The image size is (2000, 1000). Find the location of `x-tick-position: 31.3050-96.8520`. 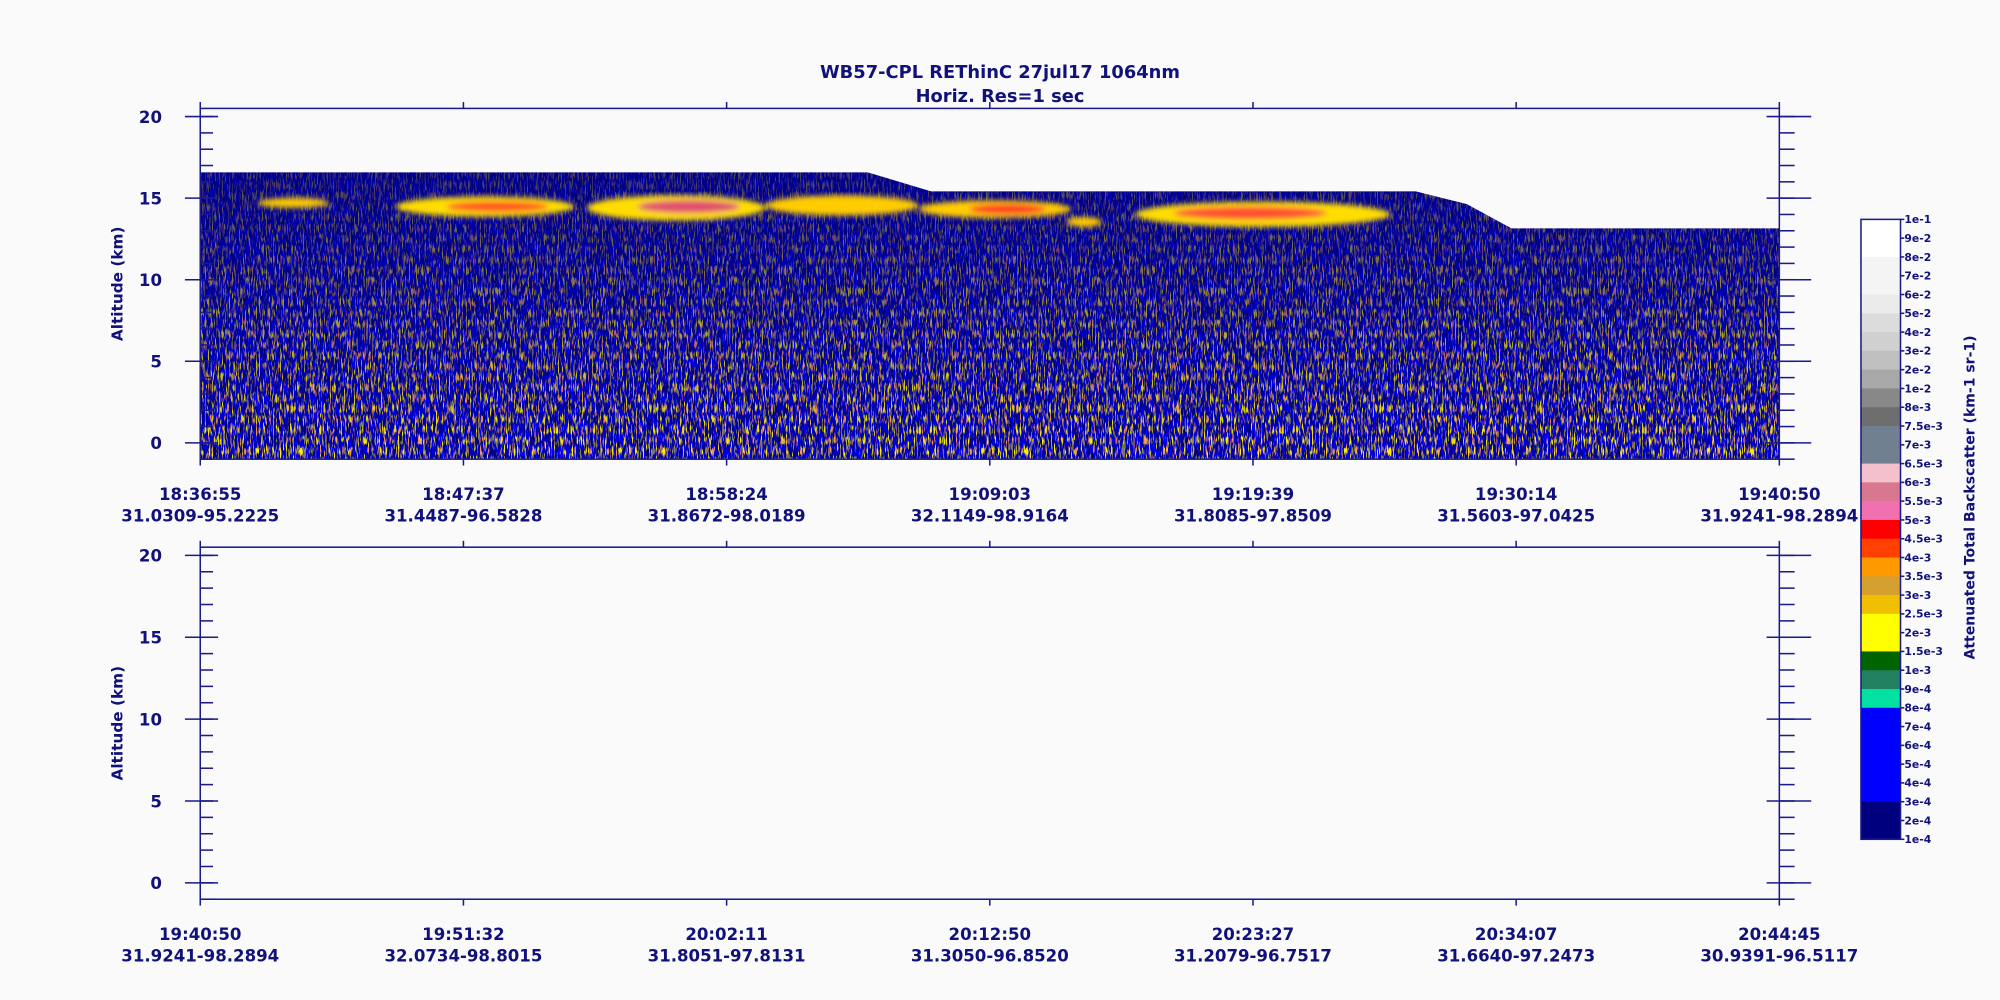

x-tick-position: 31.3050-96.8520 is located at coordinates (990, 956).